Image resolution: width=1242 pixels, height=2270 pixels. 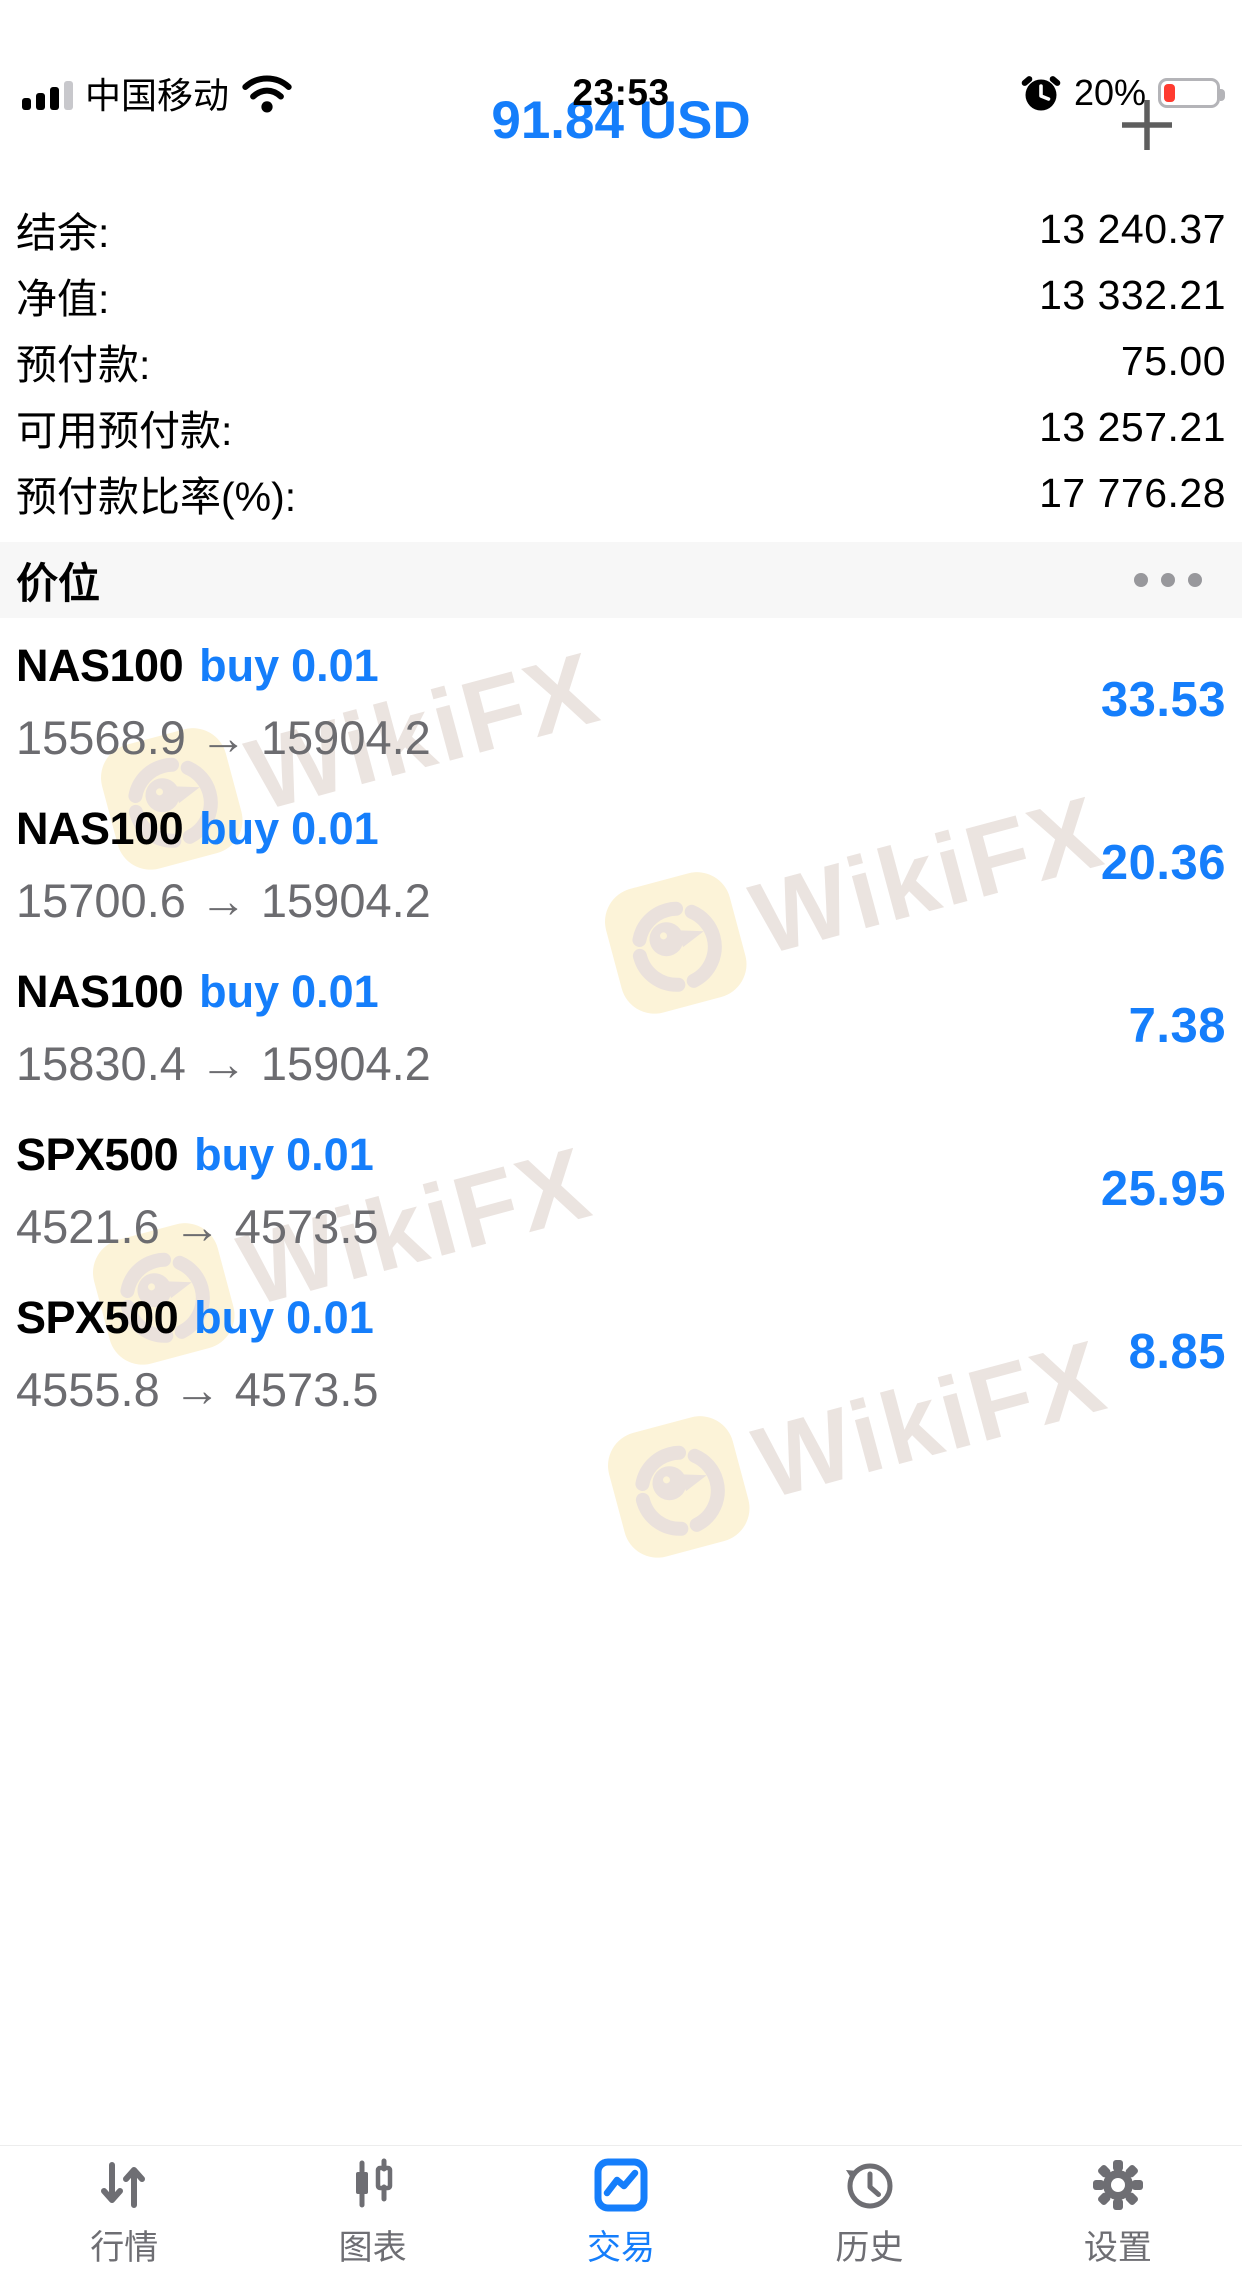 What do you see at coordinates (1132, 228) in the screenshot?
I see `account-value: 13 240.37` at bounding box center [1132, 228].